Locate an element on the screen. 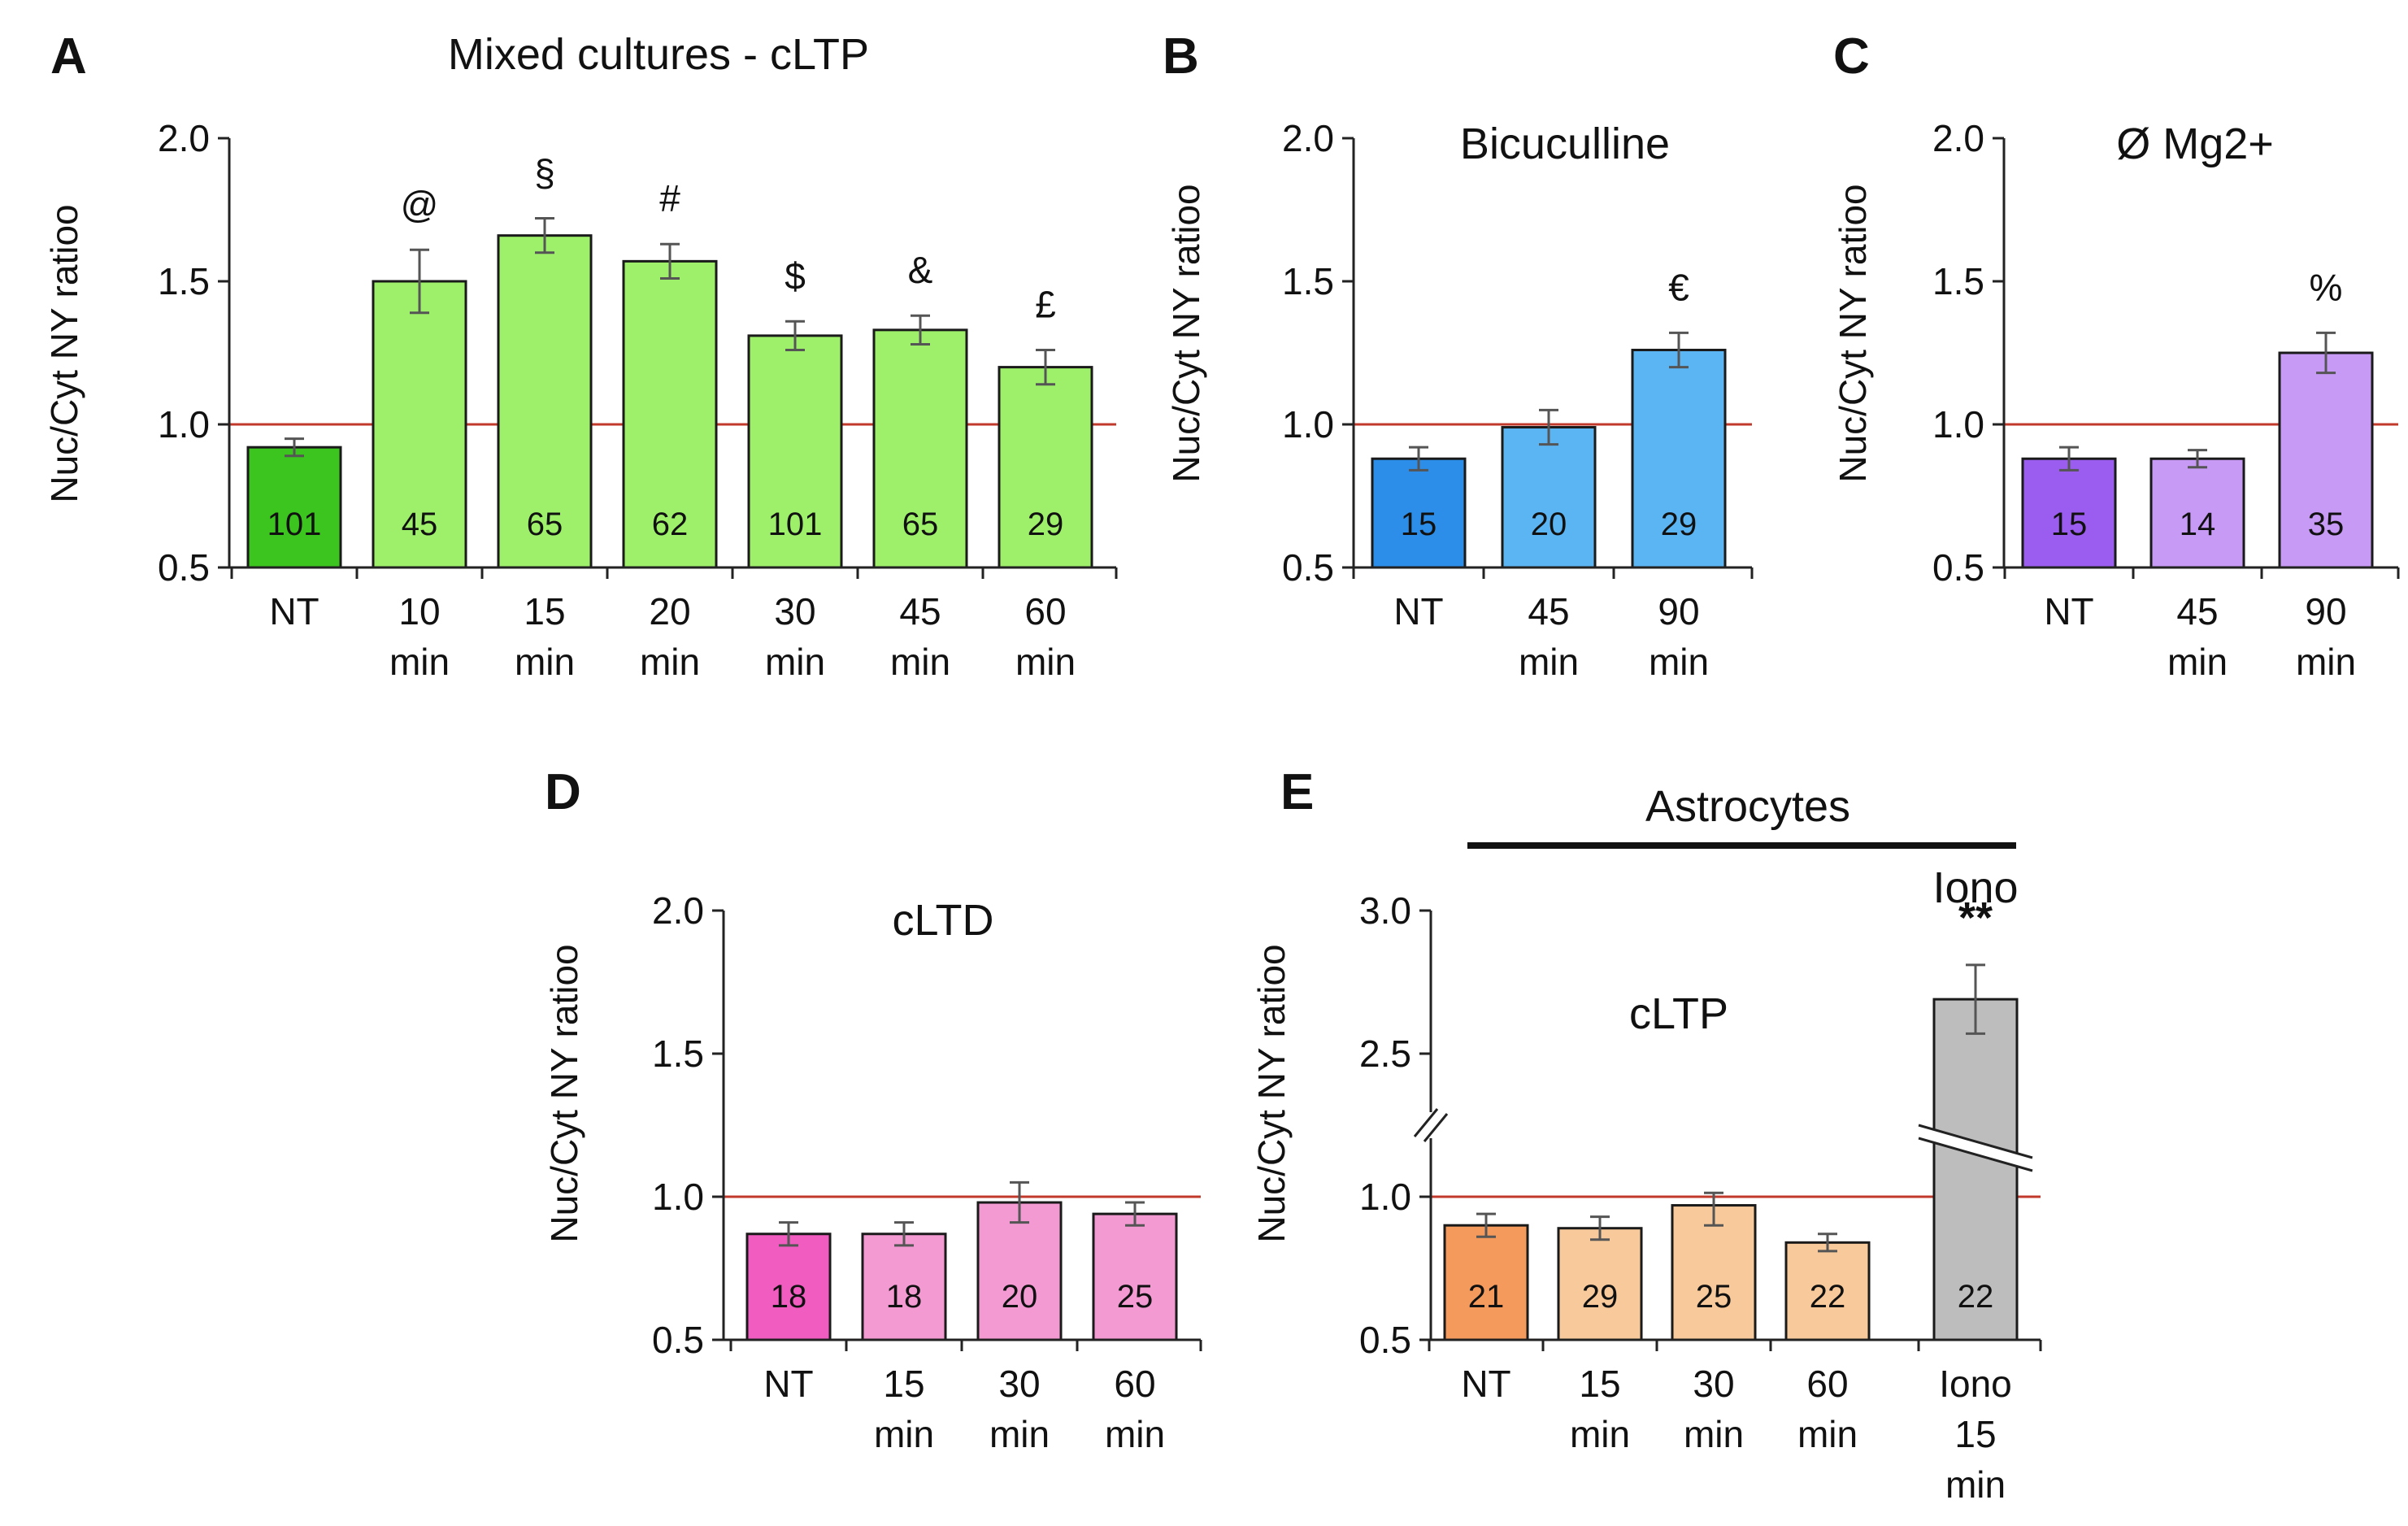  panel-e: E Astrocytes cLTP Nuc/Cyt NY ratioo Iono is located at coordinates (1634, 1003).